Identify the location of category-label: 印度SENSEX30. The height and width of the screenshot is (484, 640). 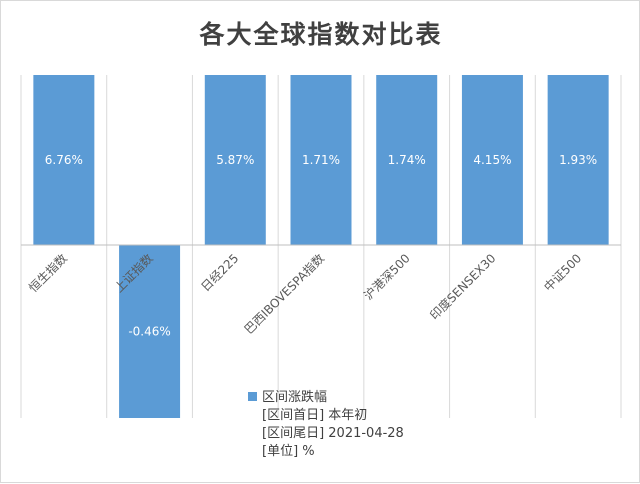
(463, 287).